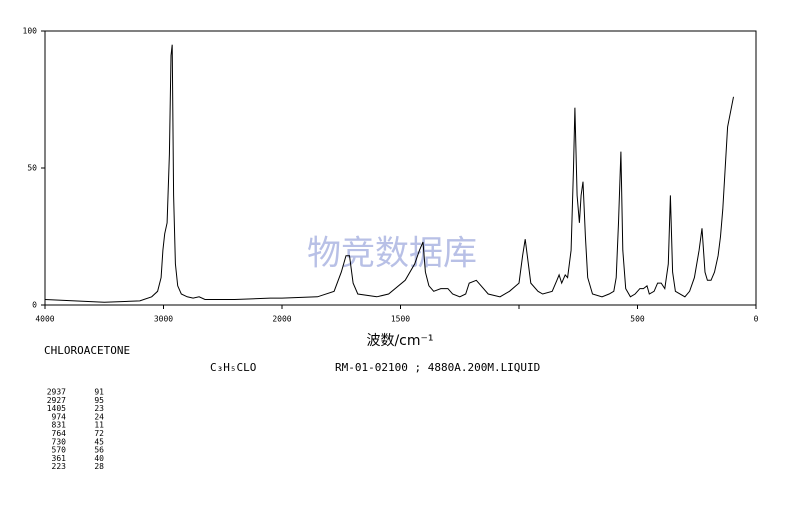 The image size is (785, 510). I want to click on peak-intensity: 95, so click(99, 400).